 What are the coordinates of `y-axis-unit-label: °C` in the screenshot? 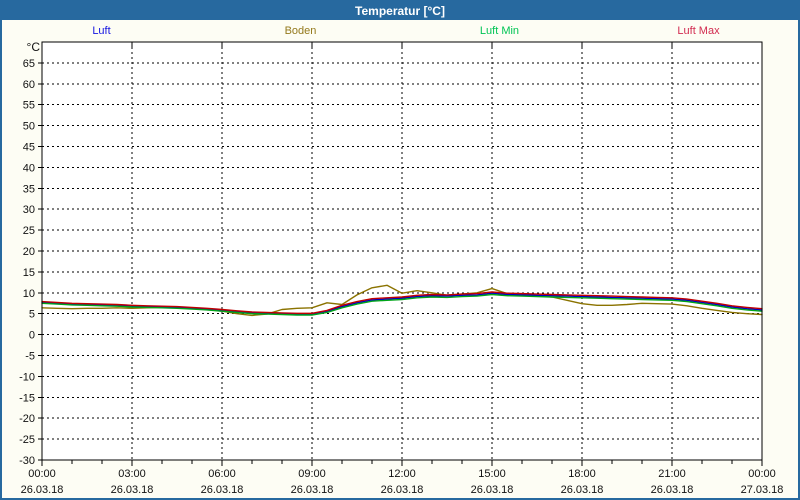 It's located at (34, 47).